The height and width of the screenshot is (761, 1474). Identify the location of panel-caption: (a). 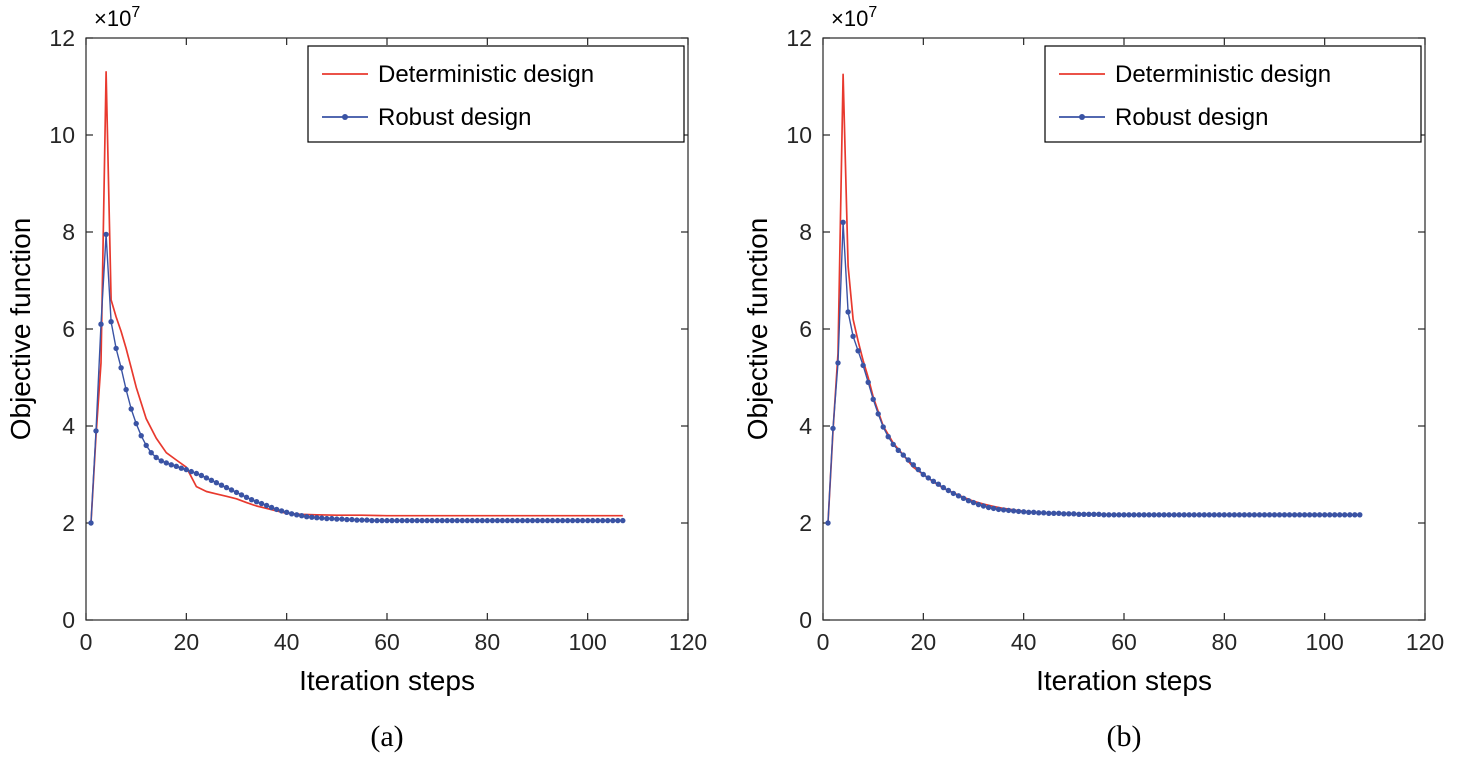
(386, 736).